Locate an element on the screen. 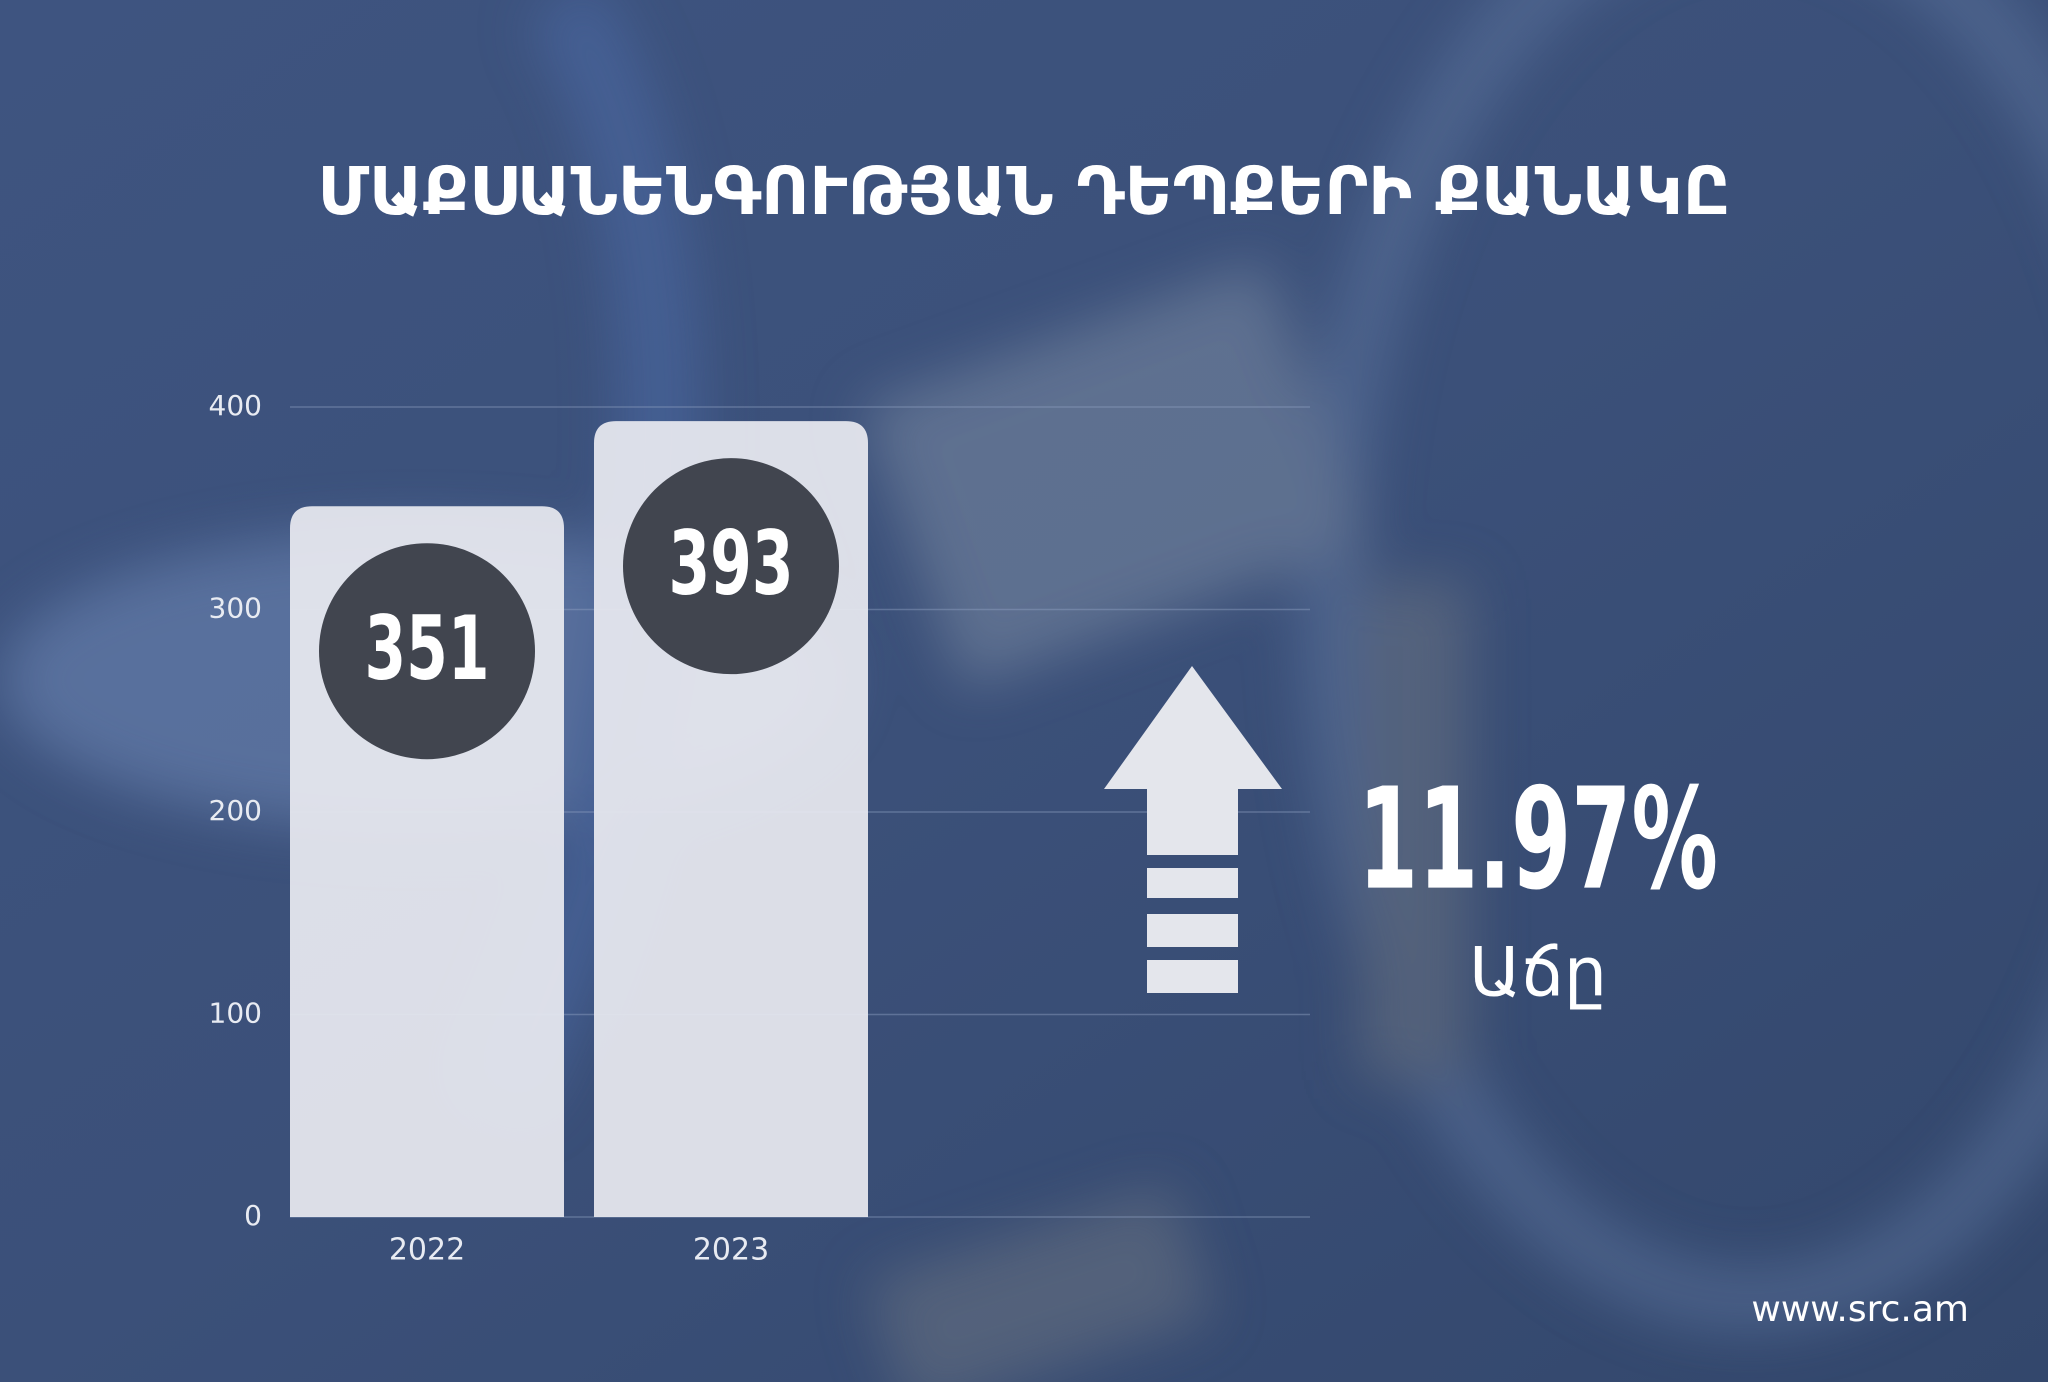  y-tick-label: 100 is located at coordinates (235, 1013).